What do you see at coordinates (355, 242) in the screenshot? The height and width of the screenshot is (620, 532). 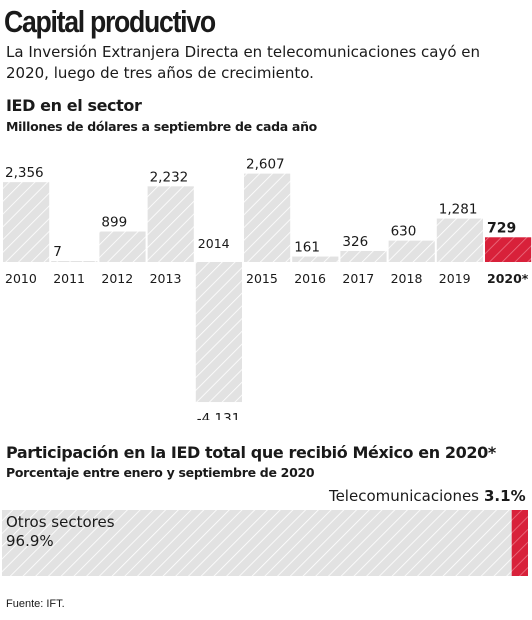 I see `value-label-2017: 326` at bounding box center [355, 242].